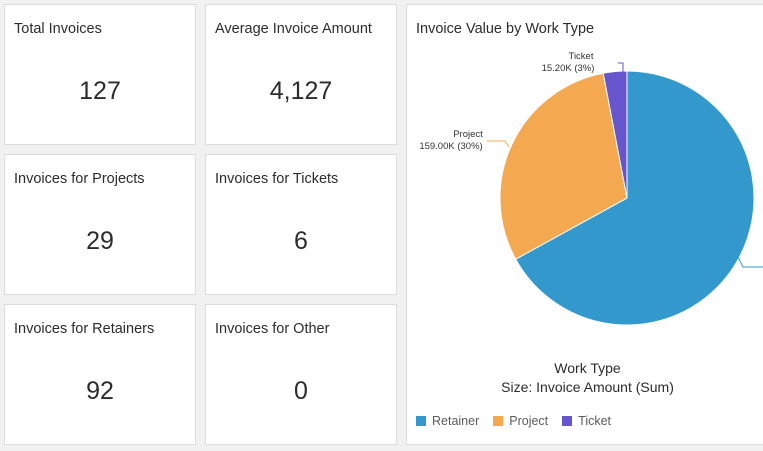 Image resolution: width=763 pixels, height=451 pixels. Describe the element at coordinates (301, 374) in the screenshot. I see `kpi-card-invoices-for-other: Invoices for Other 0` at that location.